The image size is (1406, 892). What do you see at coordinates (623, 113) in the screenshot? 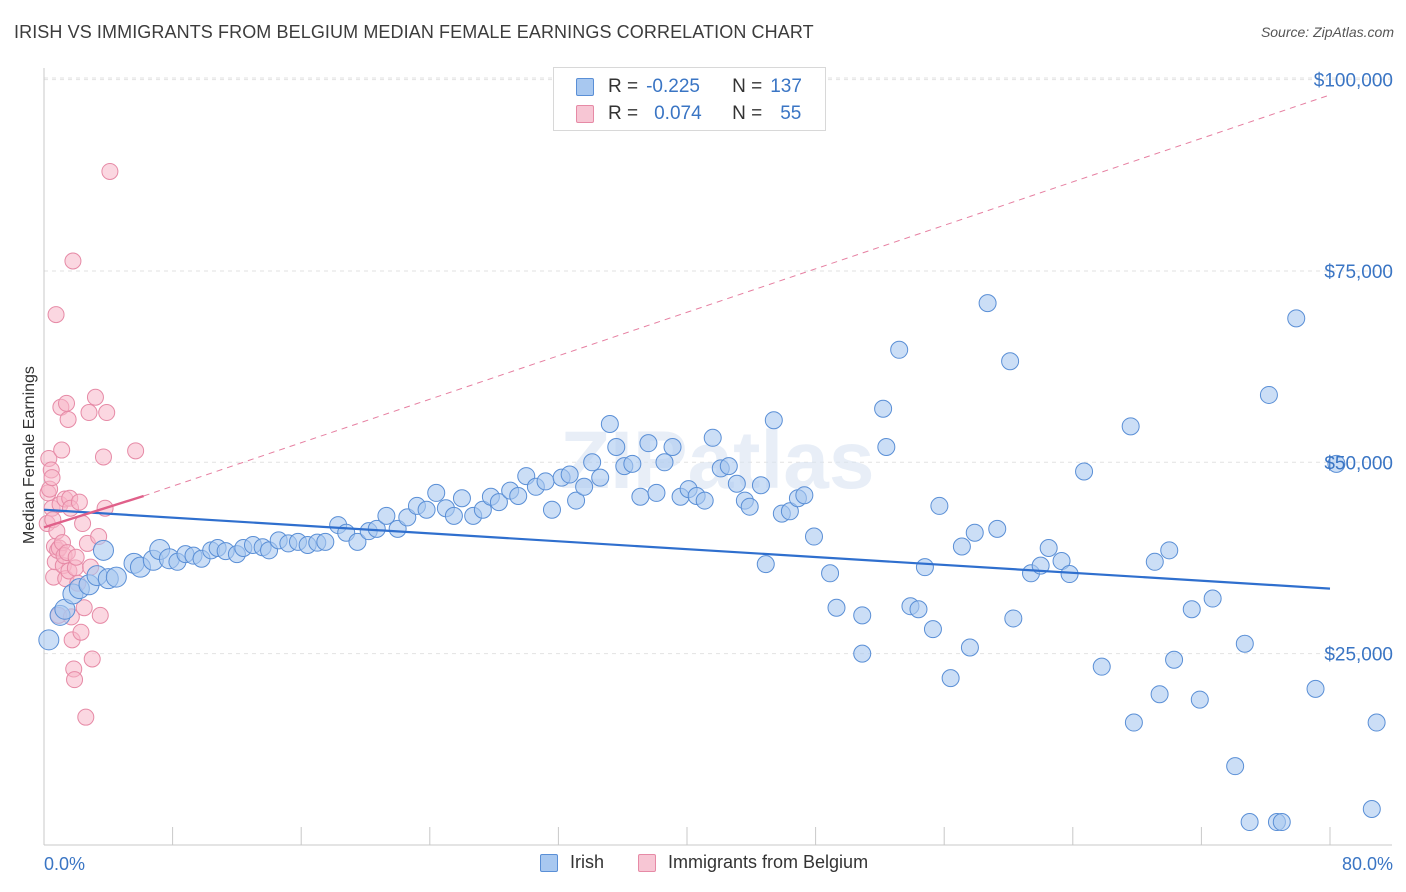
I see `legend-r-label: R =` at bounding box center [623, 113].